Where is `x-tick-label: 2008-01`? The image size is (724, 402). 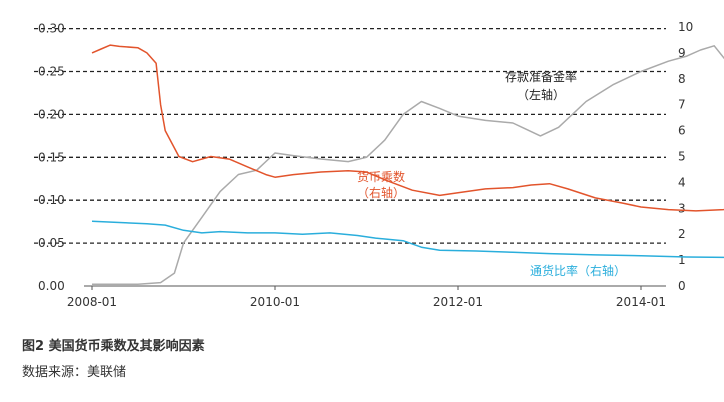
x-tick-label: 2008-01 is located at coordinates (92, 302).